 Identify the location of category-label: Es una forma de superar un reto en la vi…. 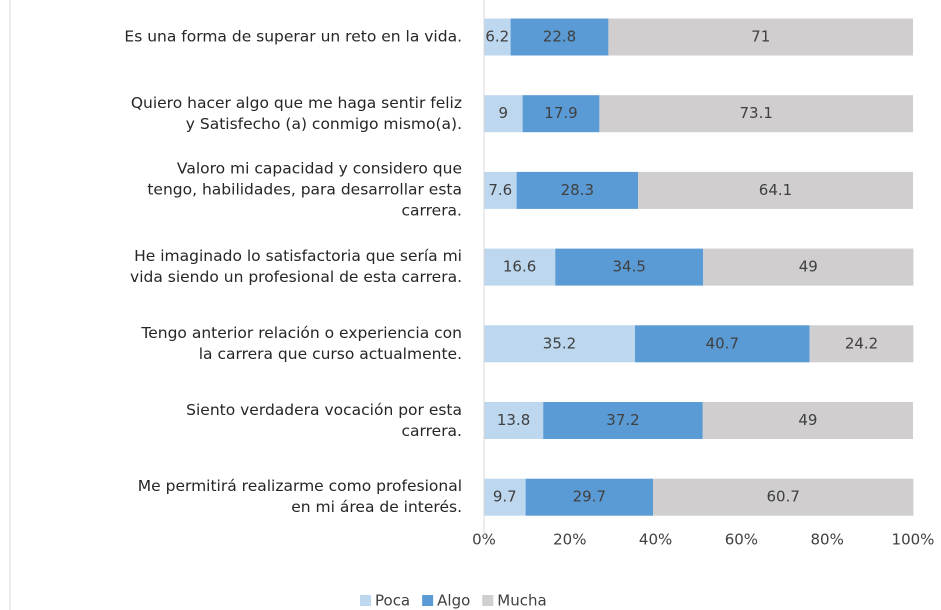
(293, 36).